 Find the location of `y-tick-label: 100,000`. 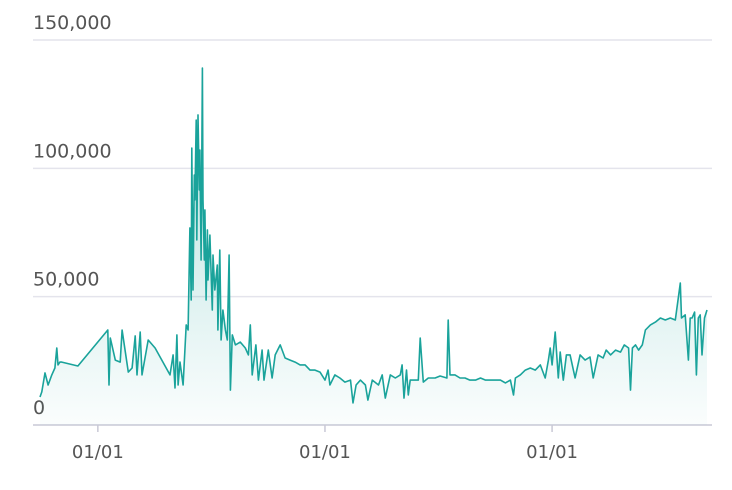

y-tick-label: 100,000 is located at coordinates (72, 151).